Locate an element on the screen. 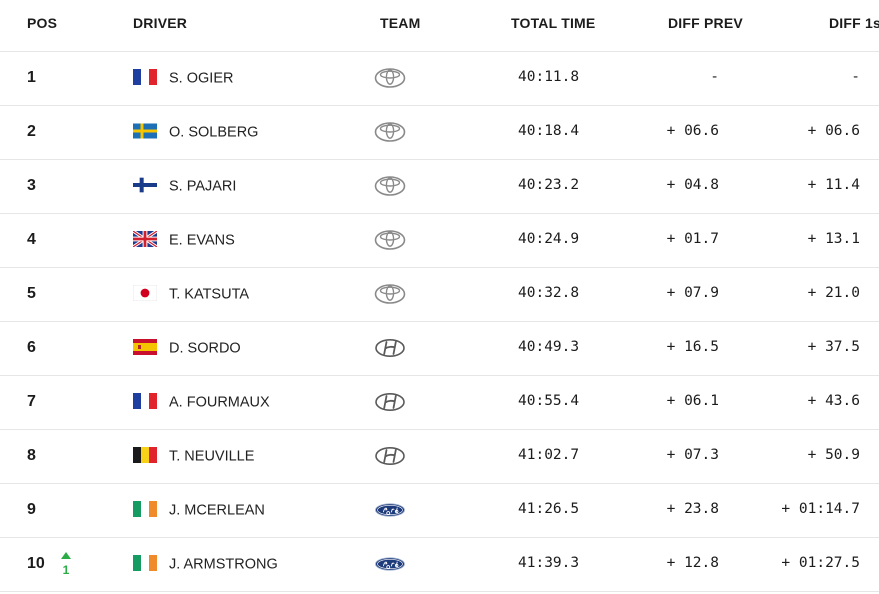 This screenshot has height=594, width=879. position: 6 is located at coordinates (31, 347).